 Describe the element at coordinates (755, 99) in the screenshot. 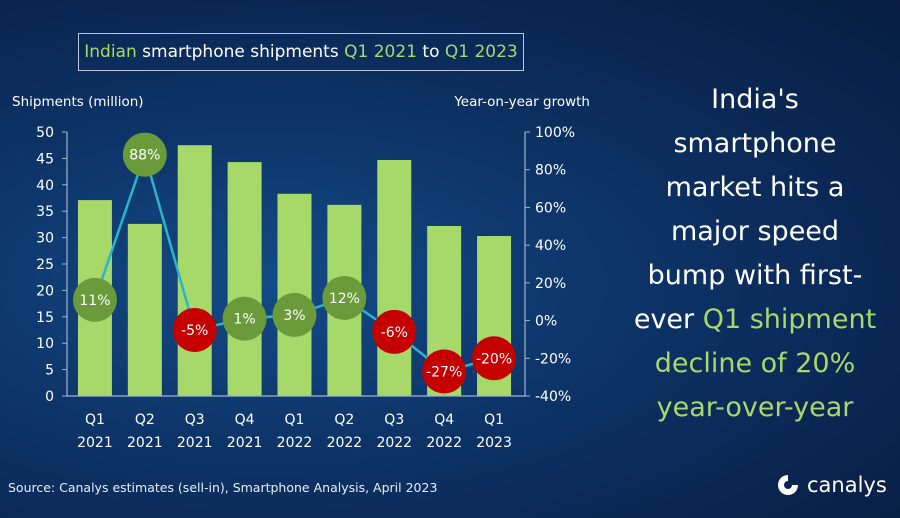

I see `headline-line: India's` at that location.